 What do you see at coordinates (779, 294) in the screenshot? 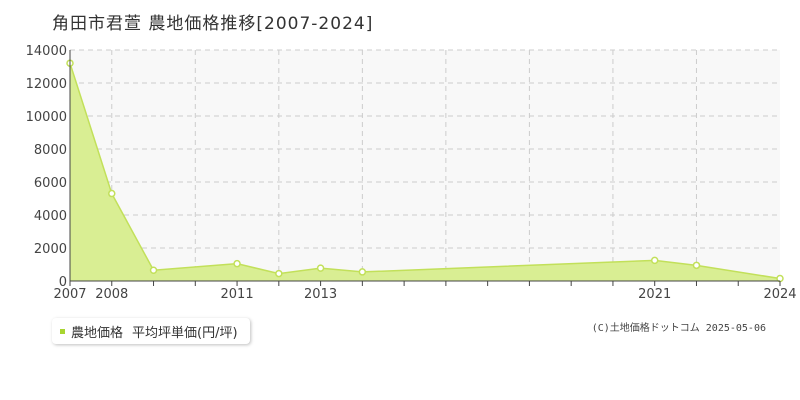
I see `x-tick-label: 2024` at bounding box center [779, 294].